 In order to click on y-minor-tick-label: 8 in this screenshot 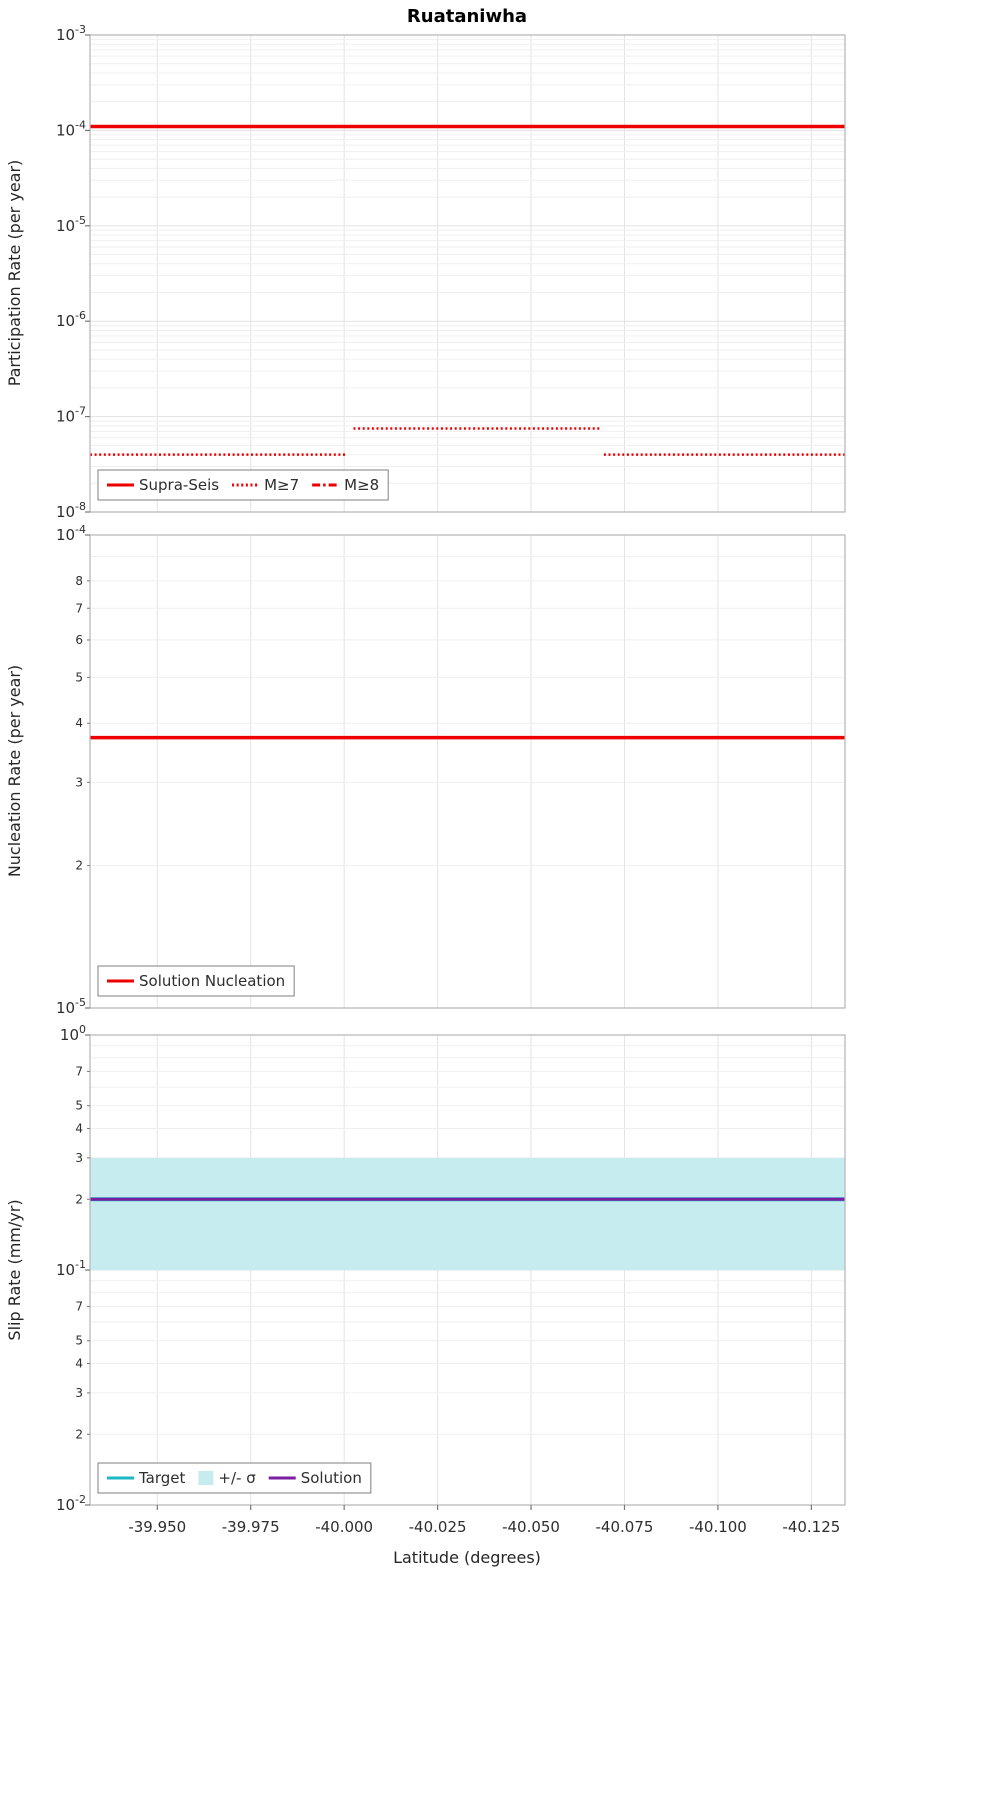, I will do `click(79, 581)`.